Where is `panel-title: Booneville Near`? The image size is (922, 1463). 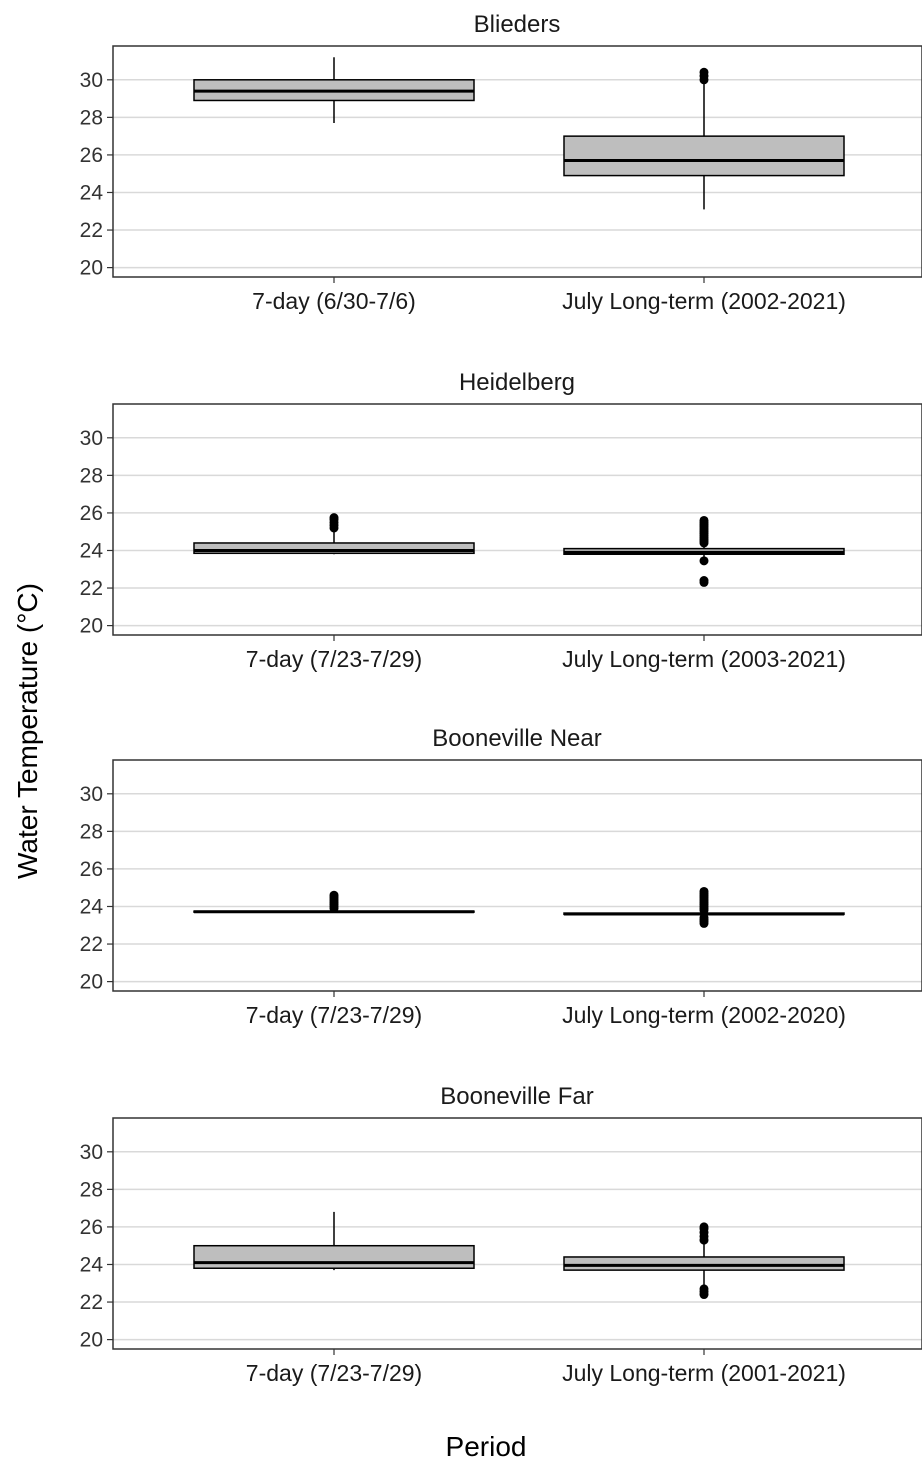 panel-title: Booneville Near is located at coordinates (516, 738).